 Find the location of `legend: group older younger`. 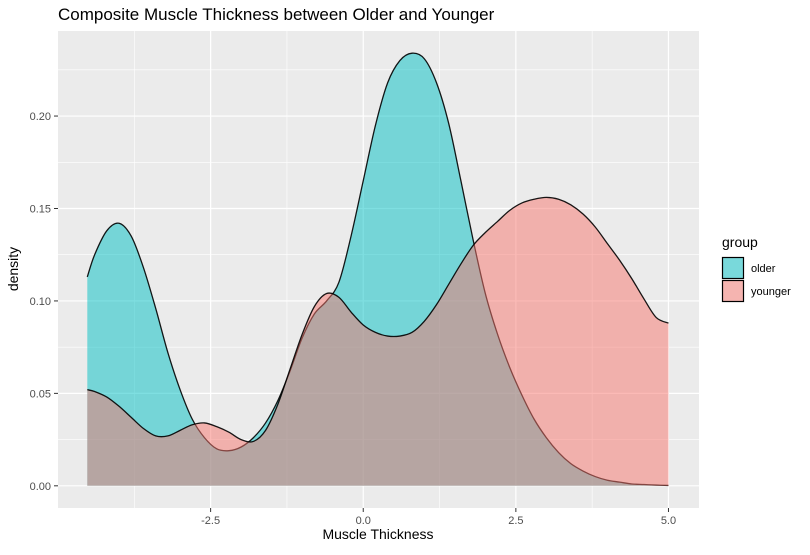

legend: group older younger is located at coordinates (756, 268).